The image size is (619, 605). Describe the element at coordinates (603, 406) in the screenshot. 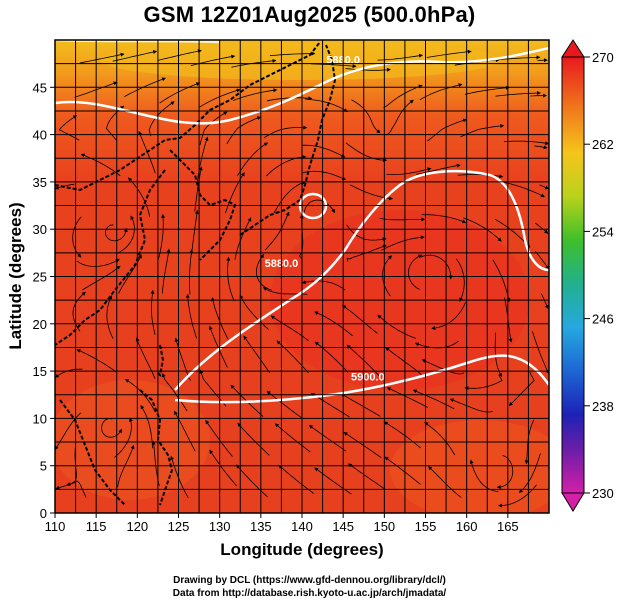

I see `colorbar-tick-label: 238` at that location.